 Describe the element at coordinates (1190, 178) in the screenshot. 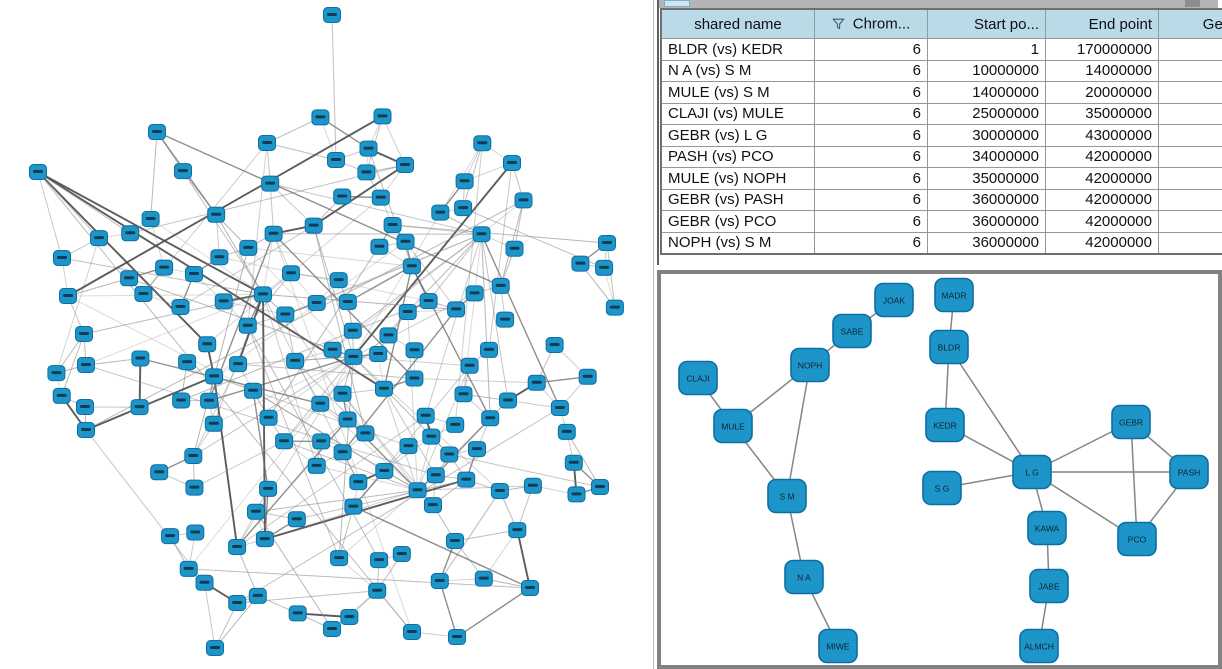

I see `cell-value: 10.5` at that location.